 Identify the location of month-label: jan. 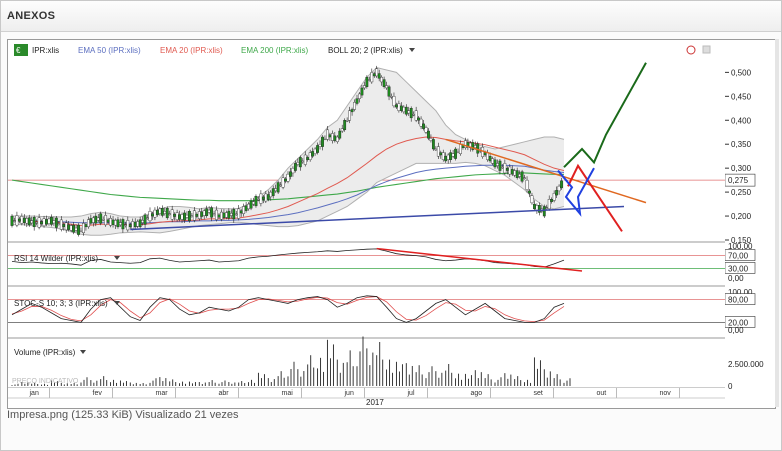
(34, 393).